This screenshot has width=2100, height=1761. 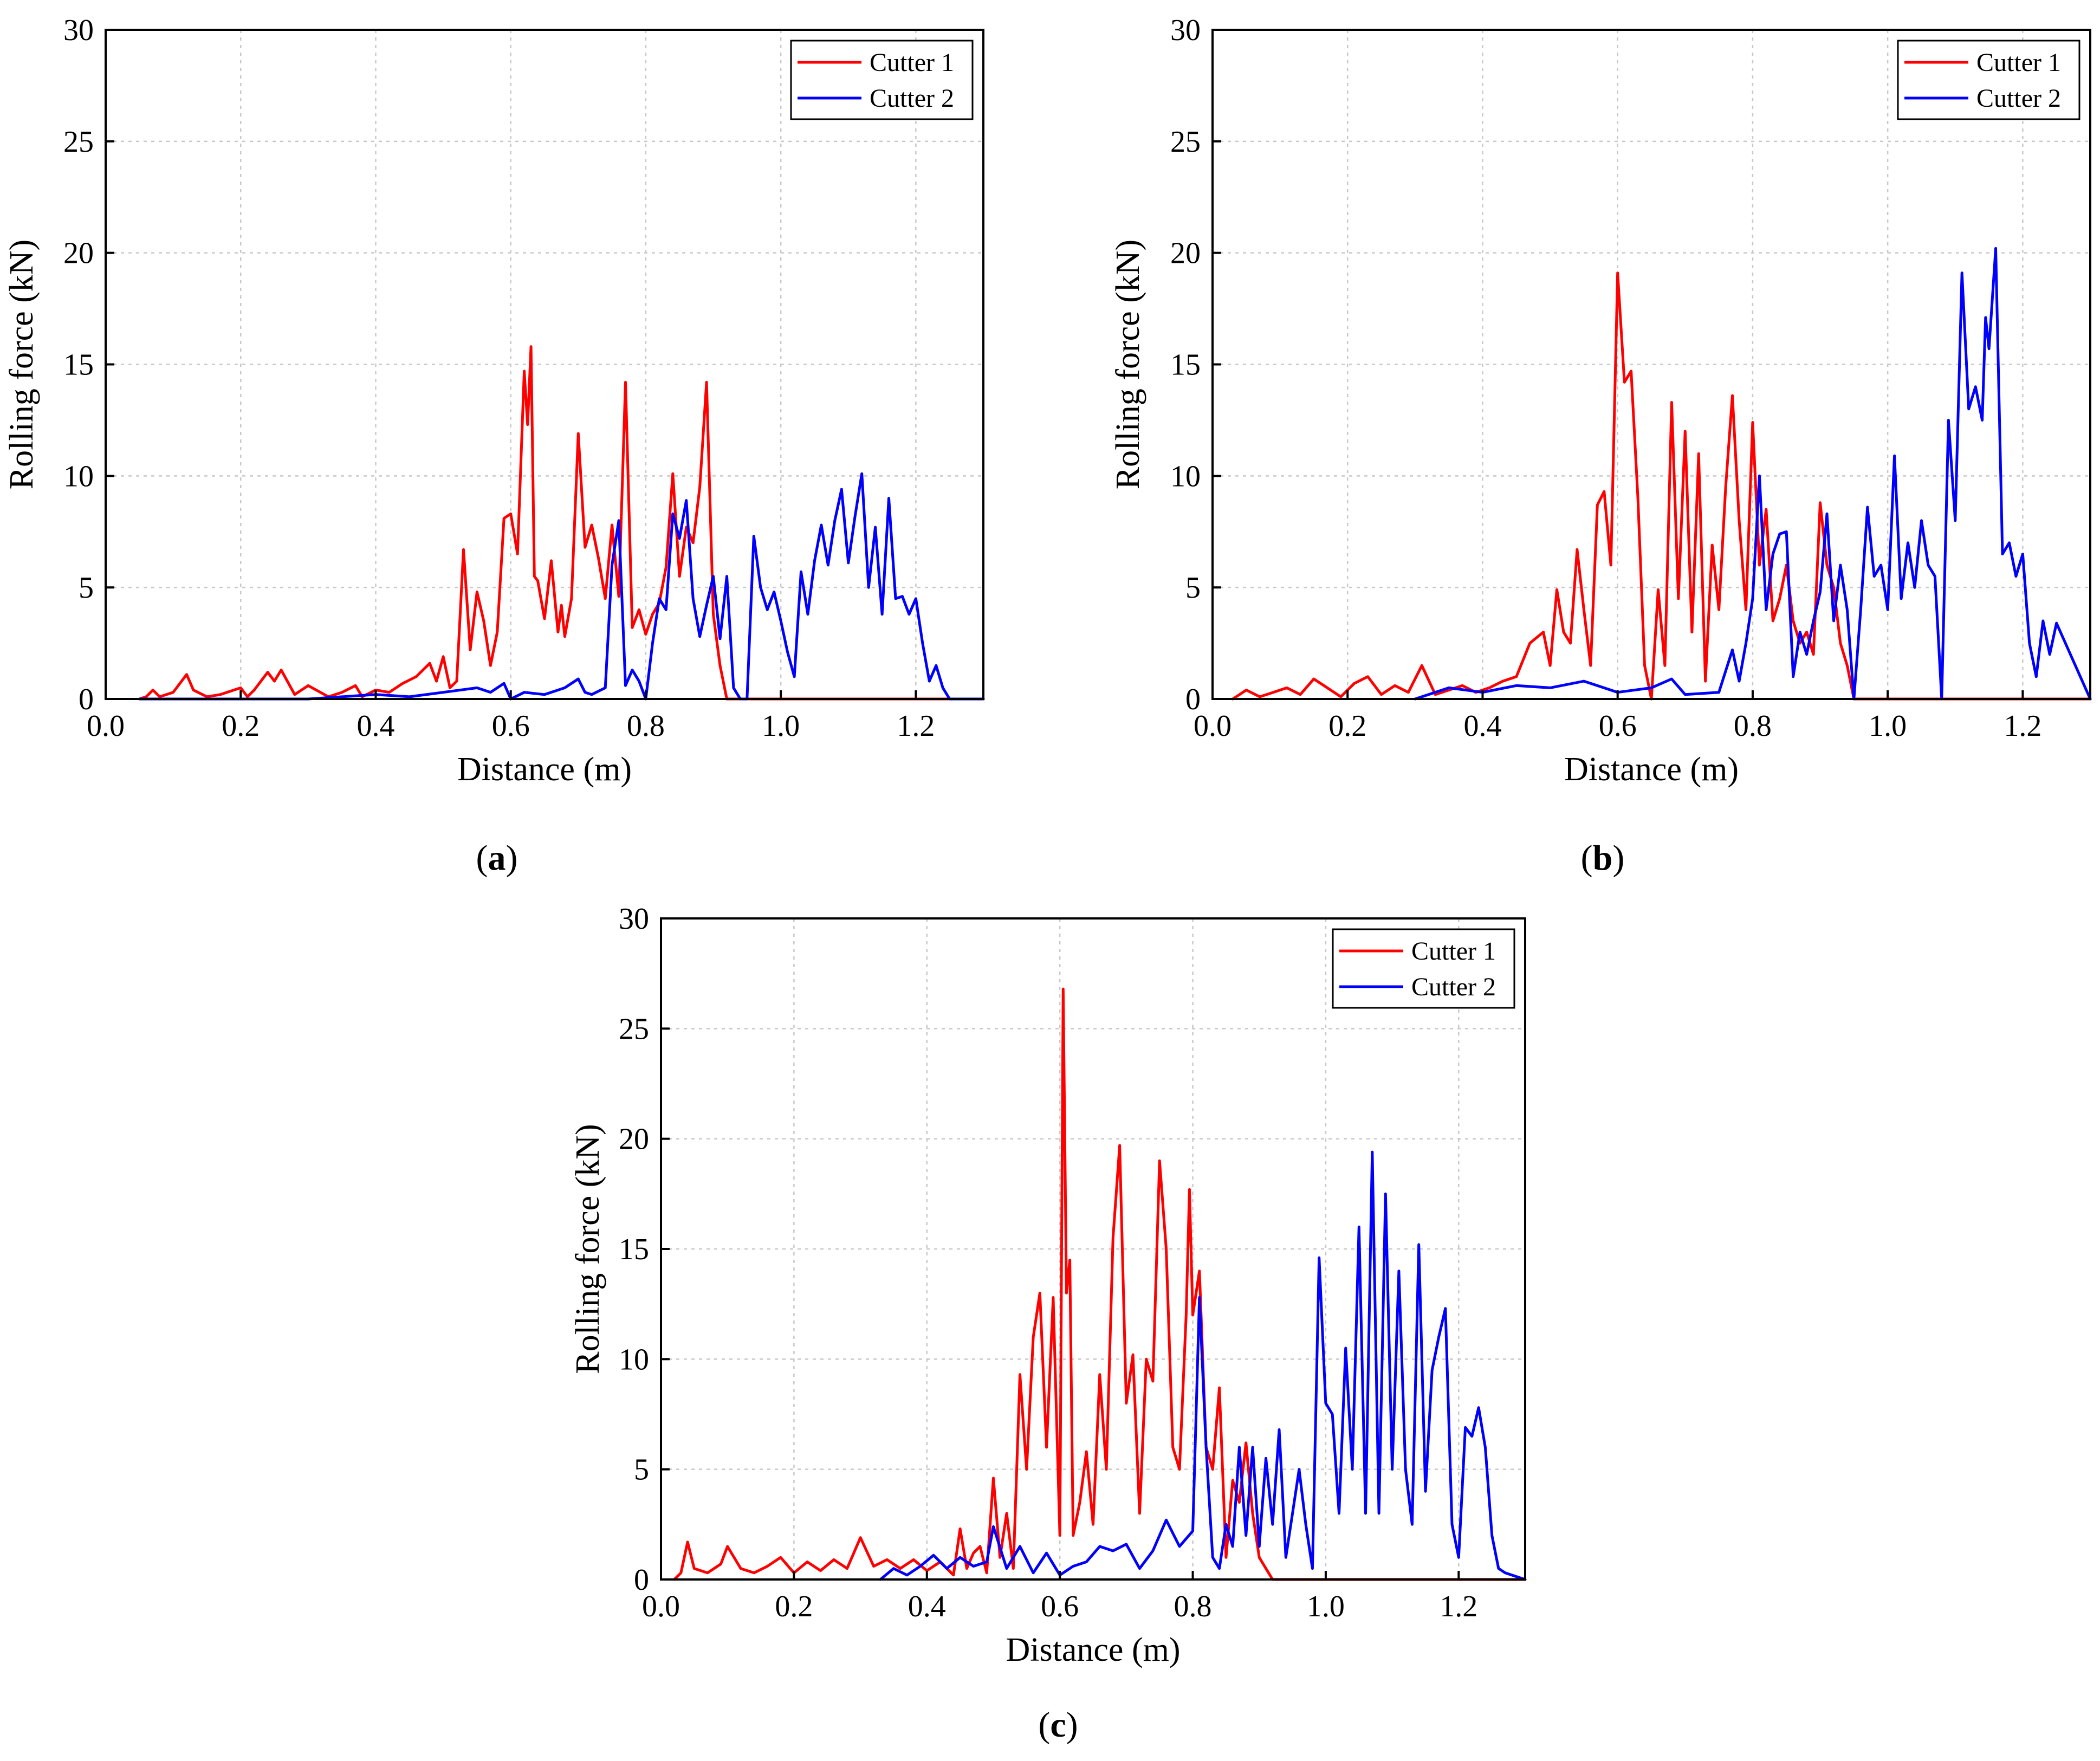 What do you see at coordinates (1058, 1725) in the screenshot?
I see `panel-label-c: (c)` at bounding box center [1058, 1725].